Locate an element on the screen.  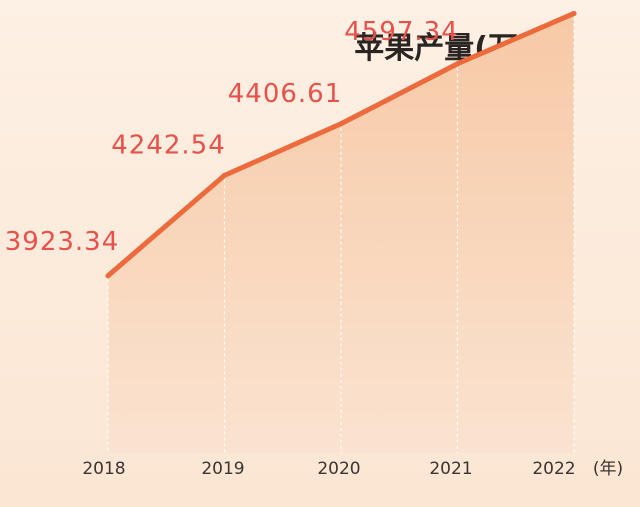
data-point-2021 is located at coordinates (457, 64).